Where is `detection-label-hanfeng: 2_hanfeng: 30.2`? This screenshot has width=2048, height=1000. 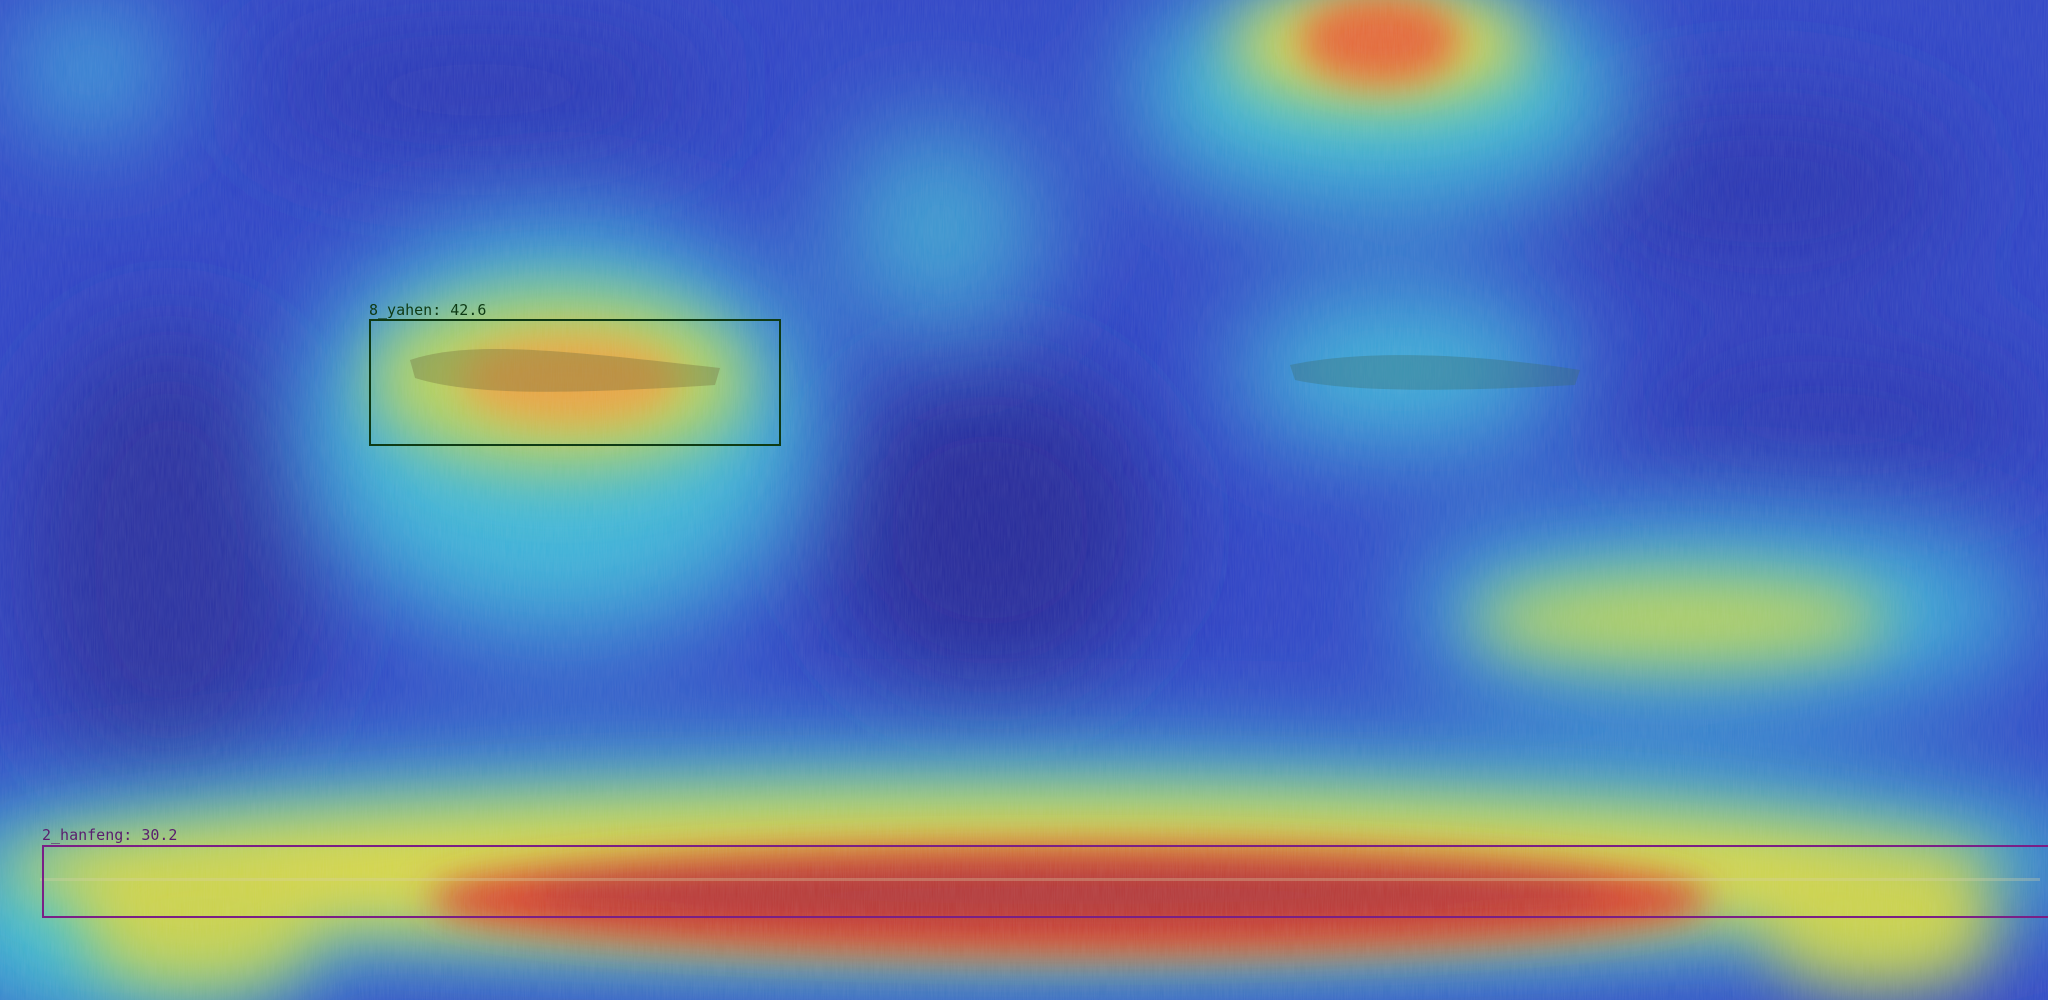
detection-label-hanfeng: 2_hanfeng: 30.2 is located at coordinates (110, 835).